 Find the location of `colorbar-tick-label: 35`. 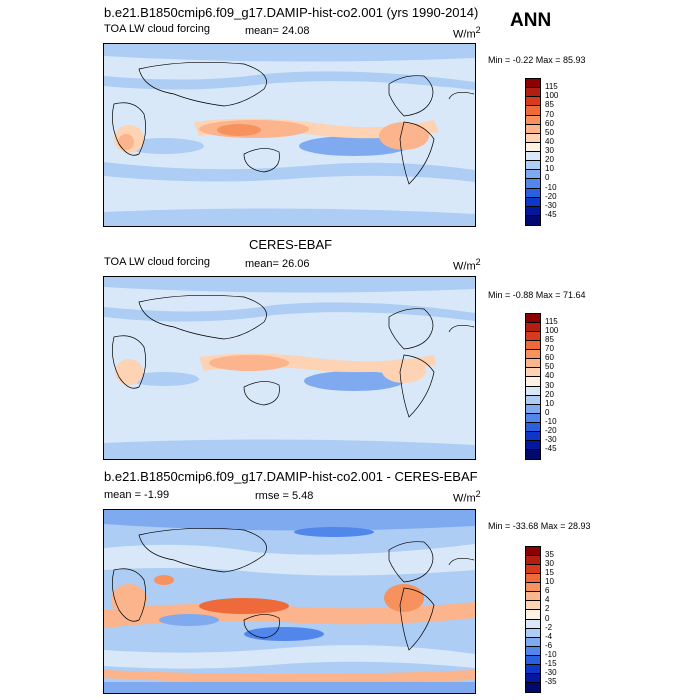

colorbar-tick-label: 35 is located at coordinates (549, 555).